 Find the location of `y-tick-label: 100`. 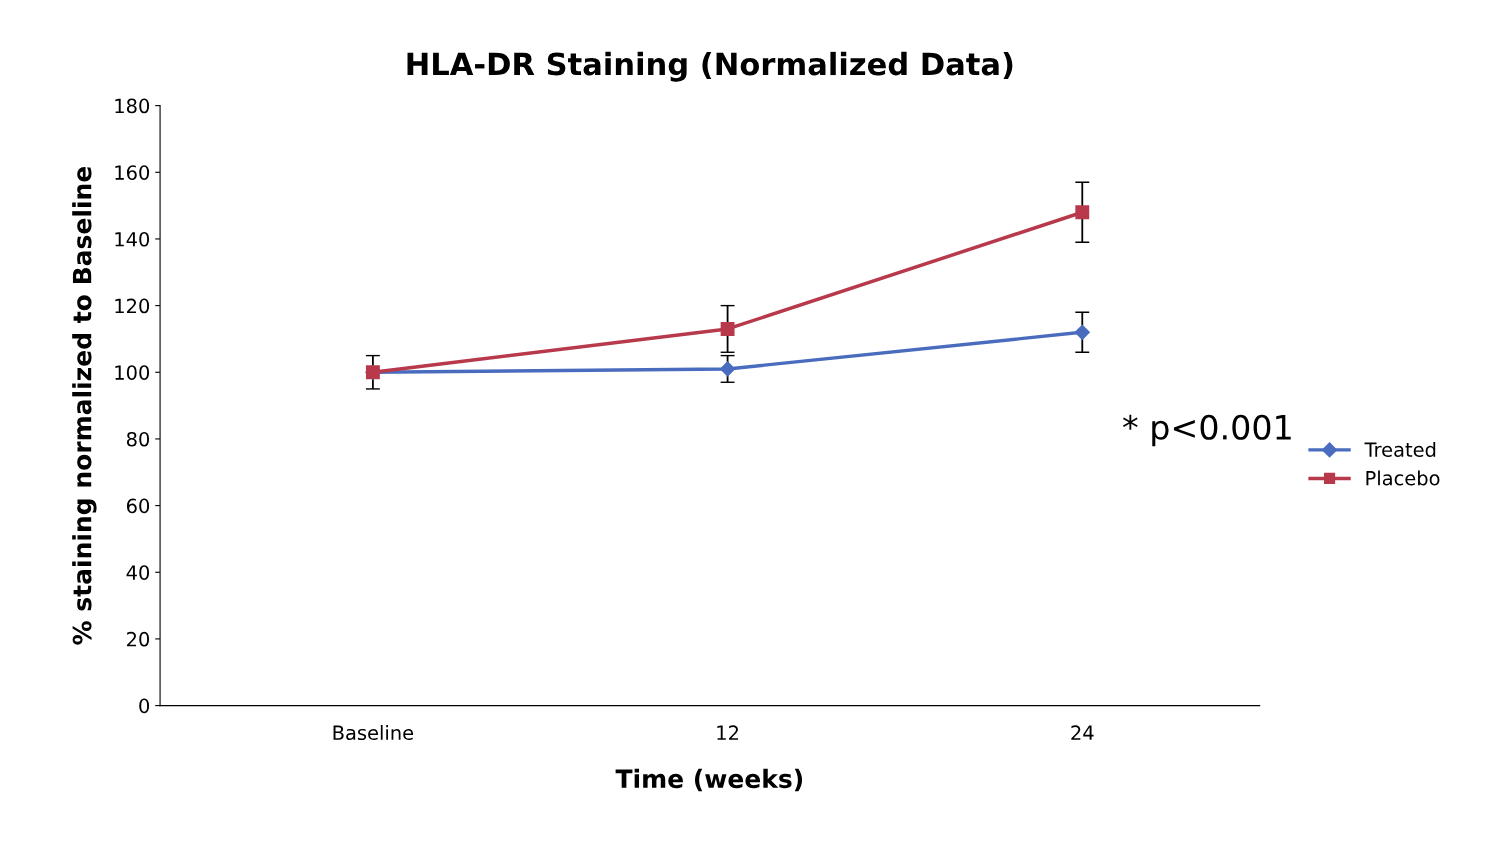

y-tick-label: 100 is located at coordinates (132, 372).